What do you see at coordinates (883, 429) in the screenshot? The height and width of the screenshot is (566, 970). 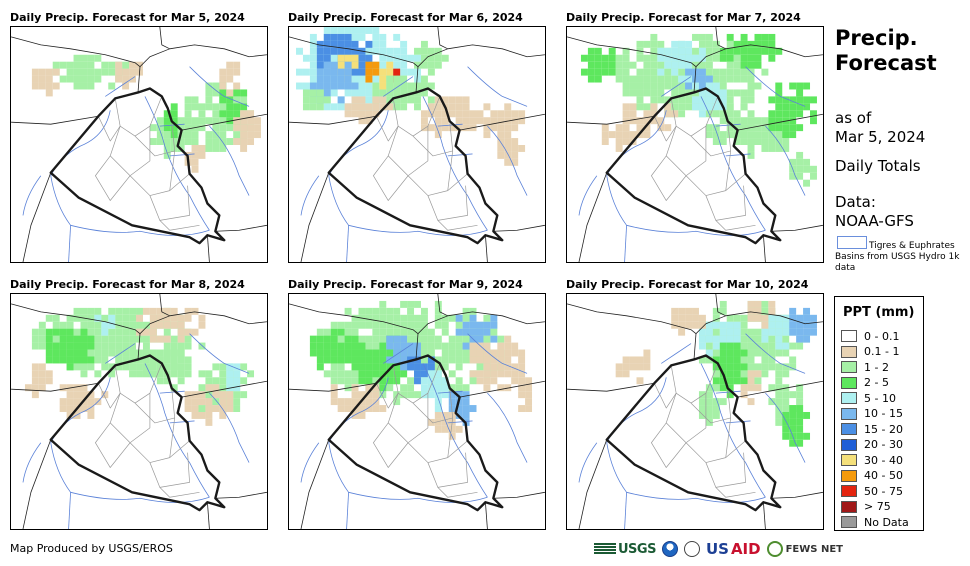 I see `legend-label: 15 - 20` at bounding box center [883, 429].